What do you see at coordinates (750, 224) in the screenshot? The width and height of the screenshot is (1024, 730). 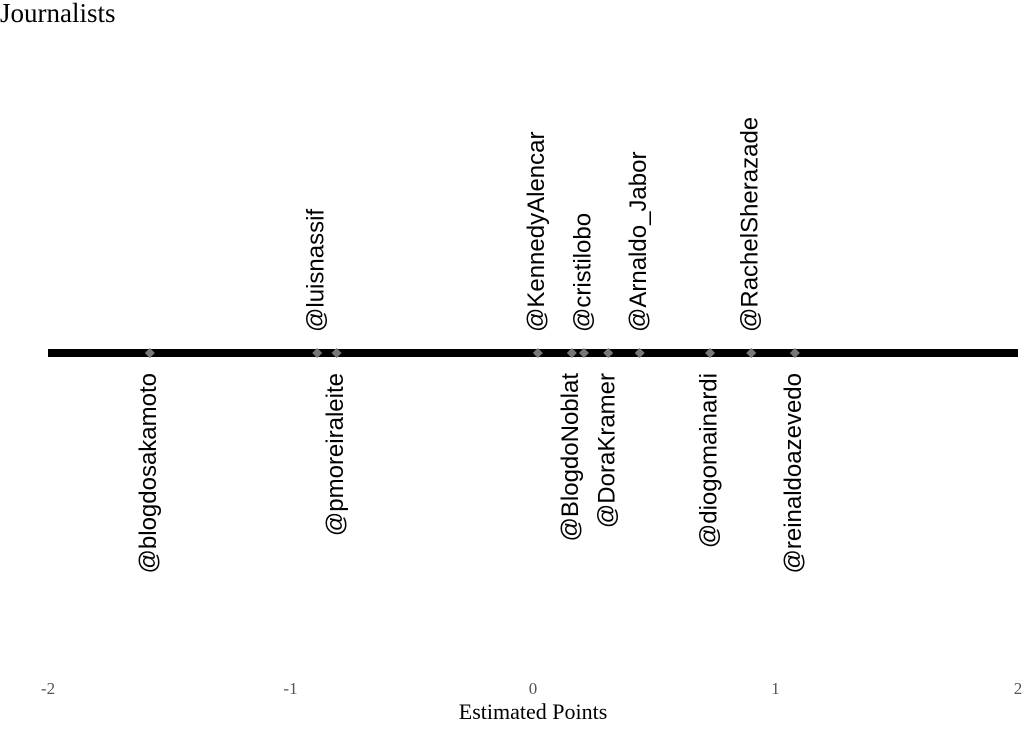 I see `point-label: @RachelSherazade` at bounding box center [750, 224].